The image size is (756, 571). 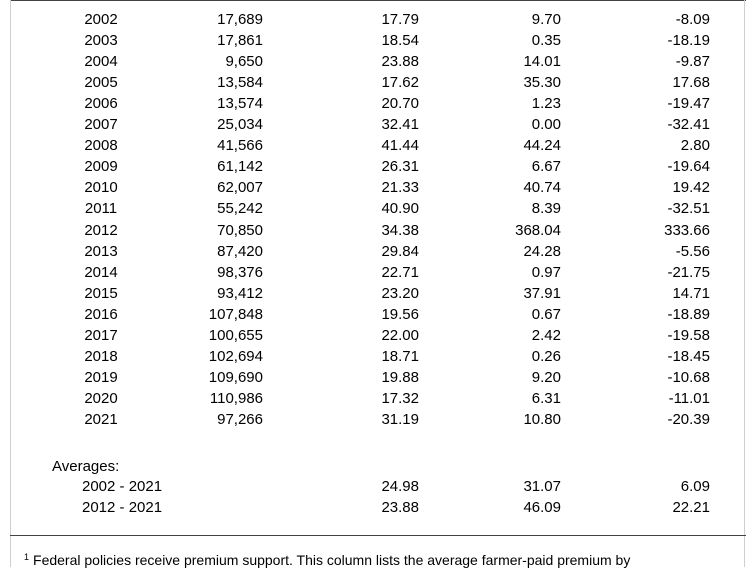 I want to click on value-cell: -20.39, so click(x=688, y=419).